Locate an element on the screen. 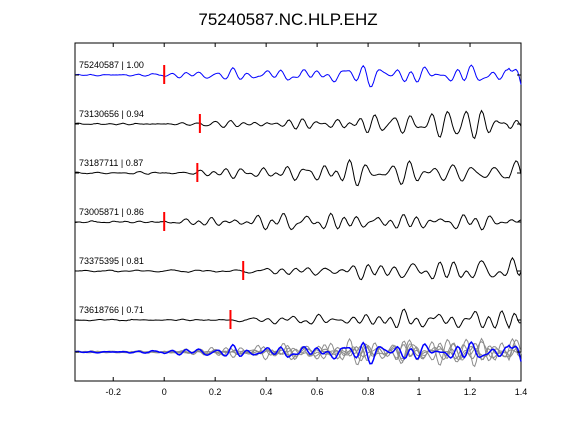  trace-label: 73005871 | 0.86 is located at coordinates (111, 212).